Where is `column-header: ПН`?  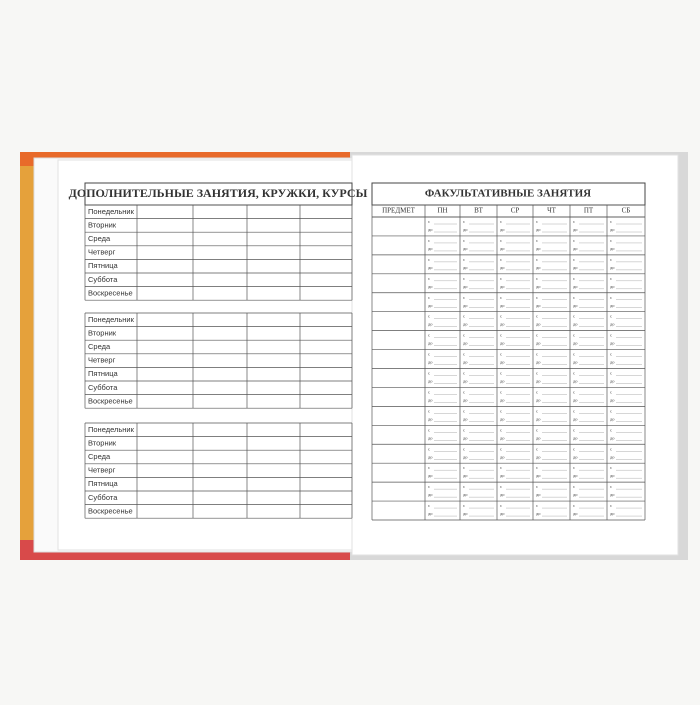 column-header: ПН is located at coordinates (442, 211).